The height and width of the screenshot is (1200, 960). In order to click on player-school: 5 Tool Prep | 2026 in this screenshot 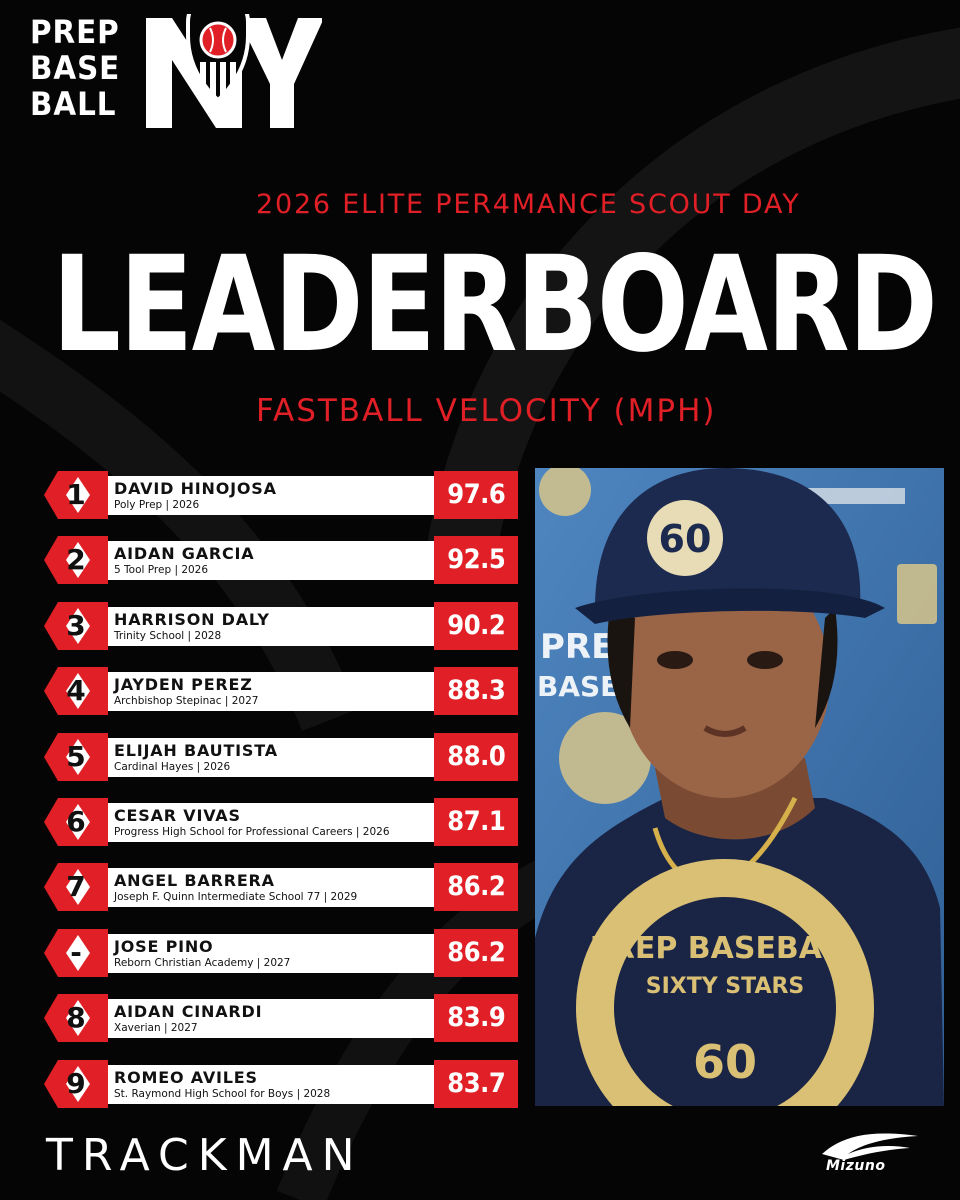, I will do `click(161, 570)`.